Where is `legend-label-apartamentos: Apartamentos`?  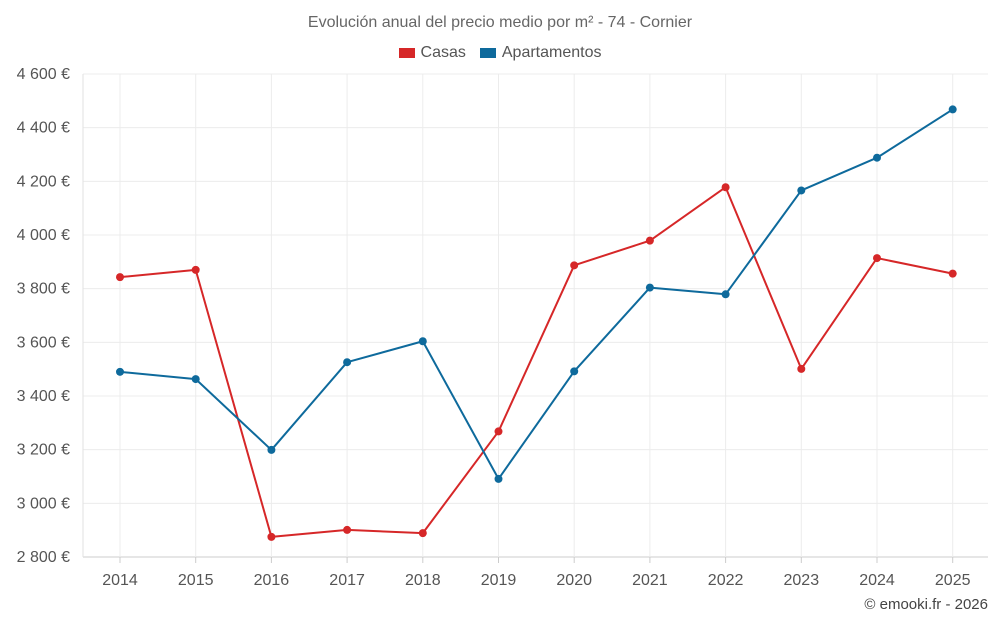
legend-label-apartamentos: Apartamentos is located at coordinates (551, 52).